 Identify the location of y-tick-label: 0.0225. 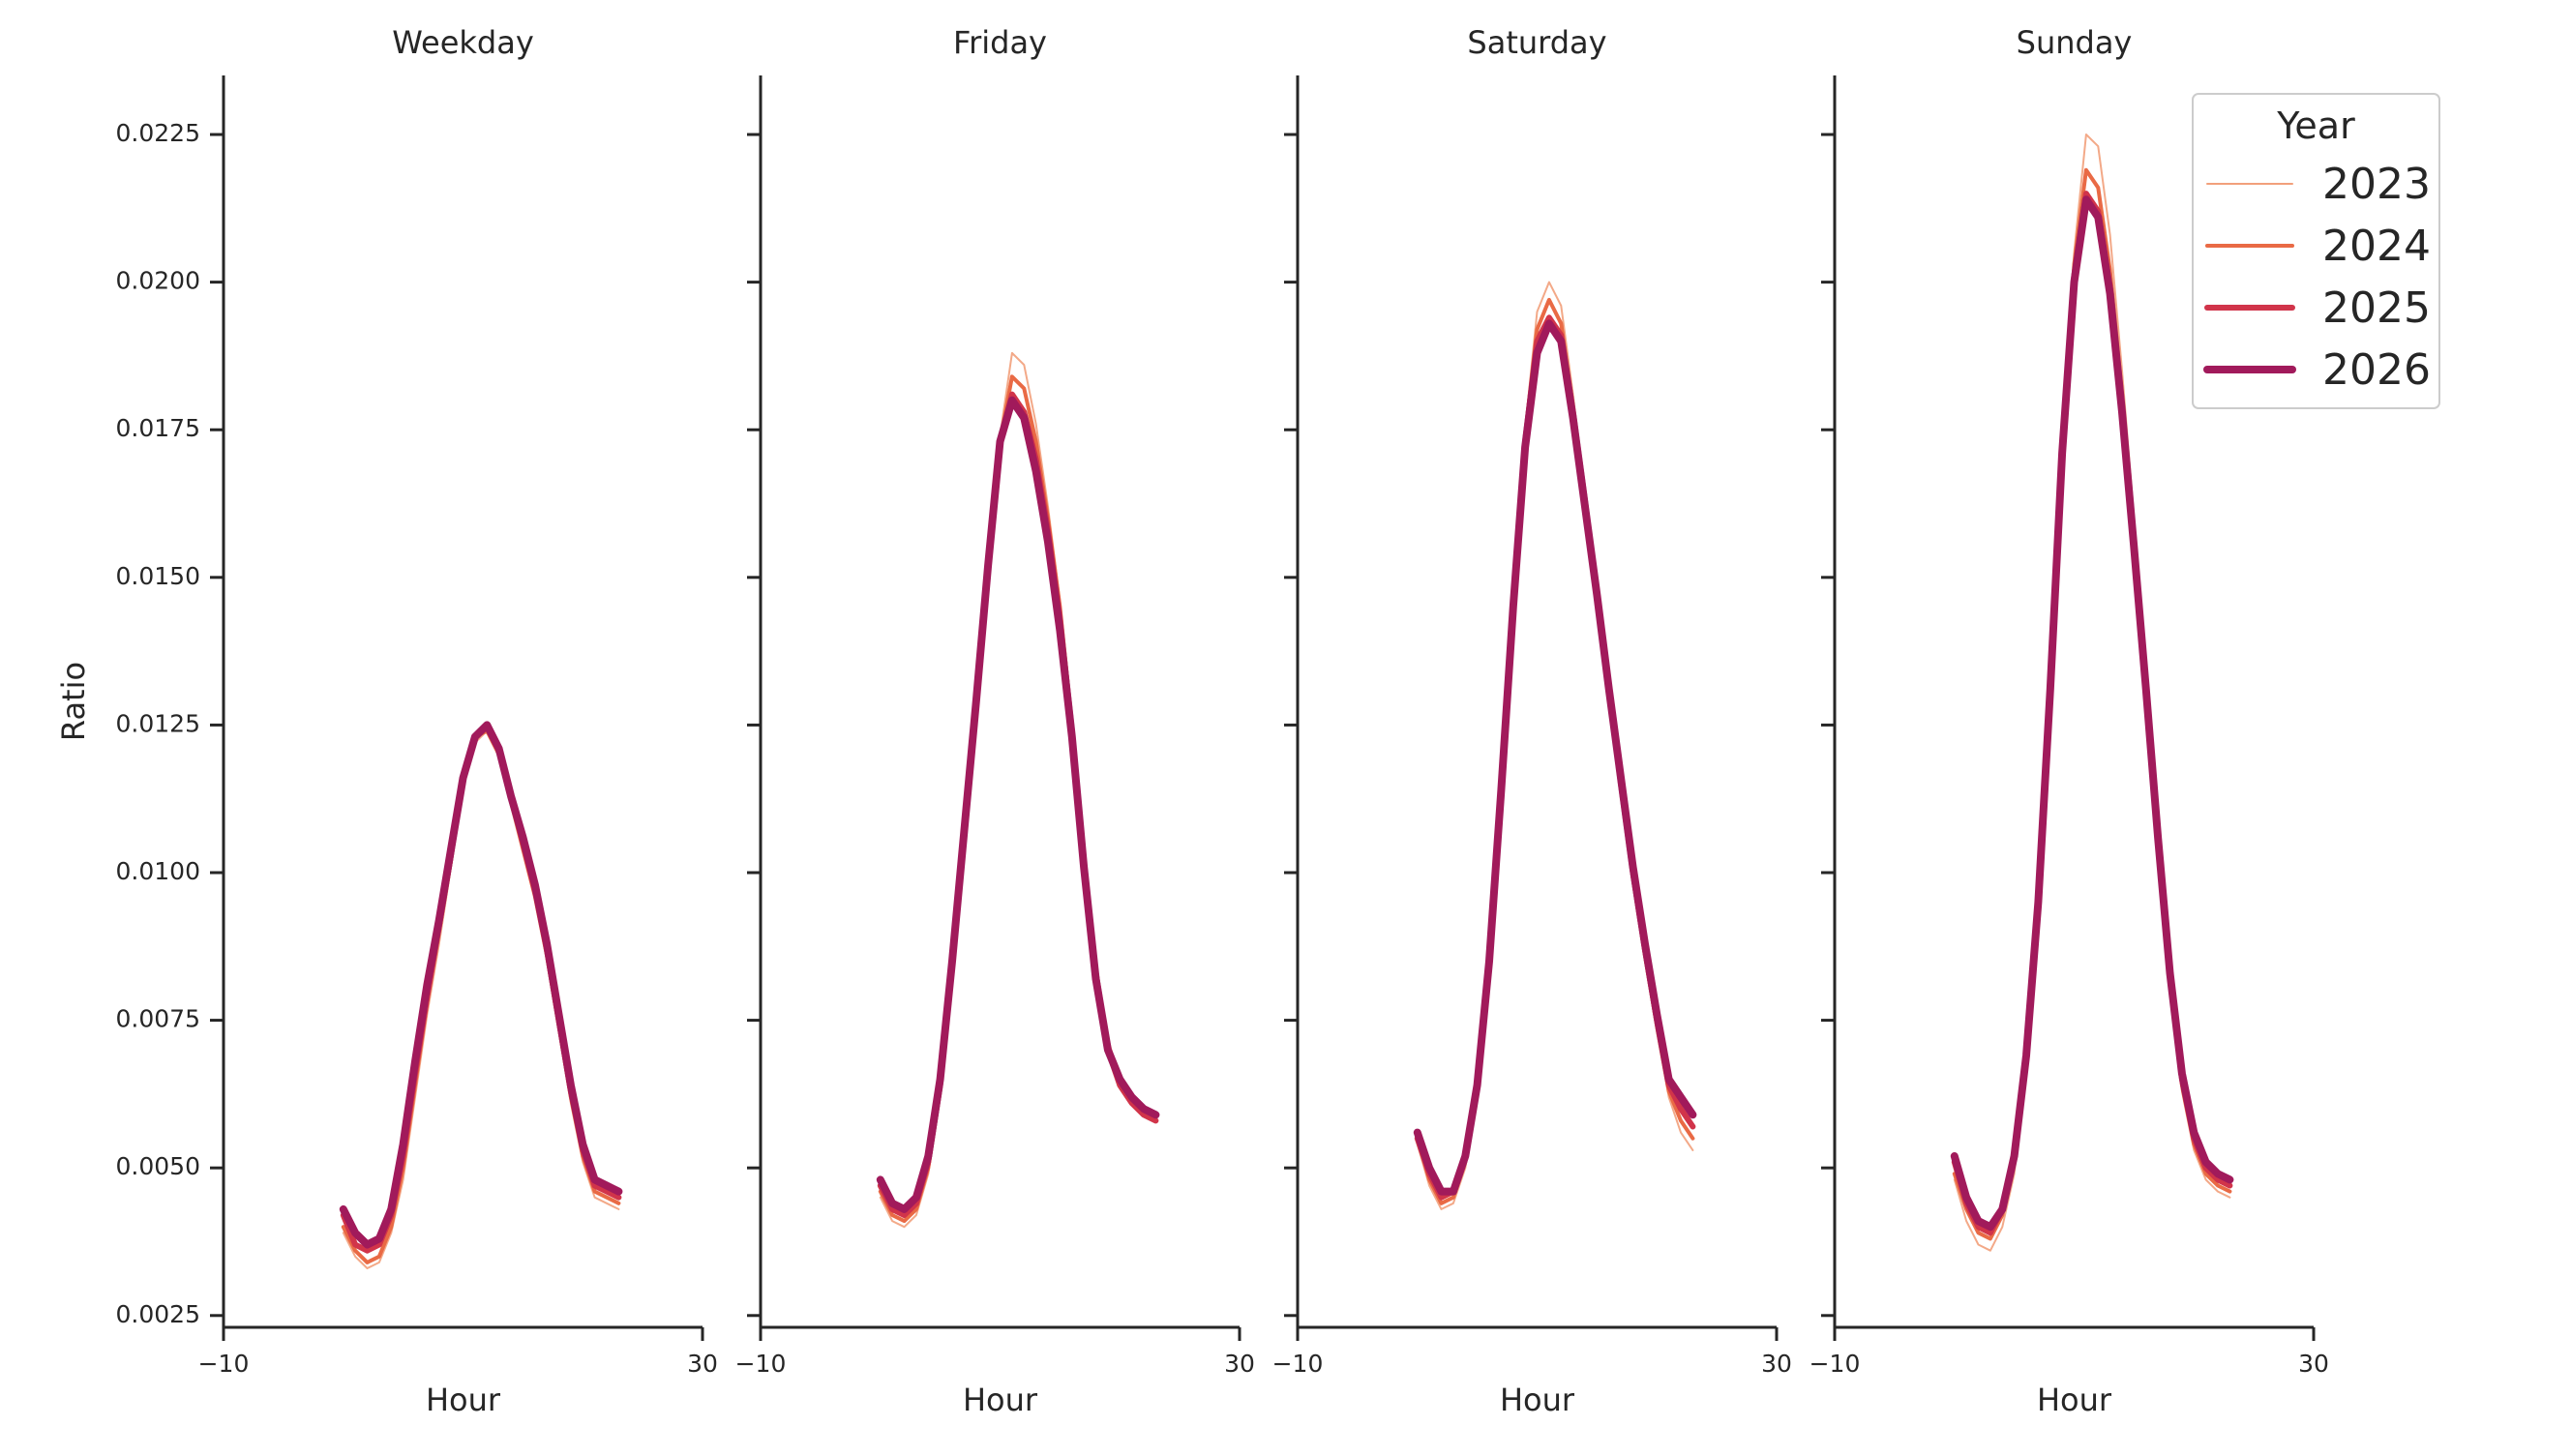
(158, 133).